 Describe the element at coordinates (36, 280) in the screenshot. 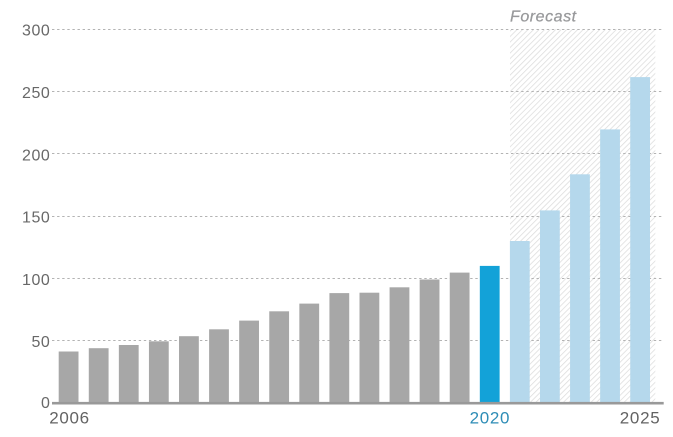

I see `svg-text: 100` at that location.